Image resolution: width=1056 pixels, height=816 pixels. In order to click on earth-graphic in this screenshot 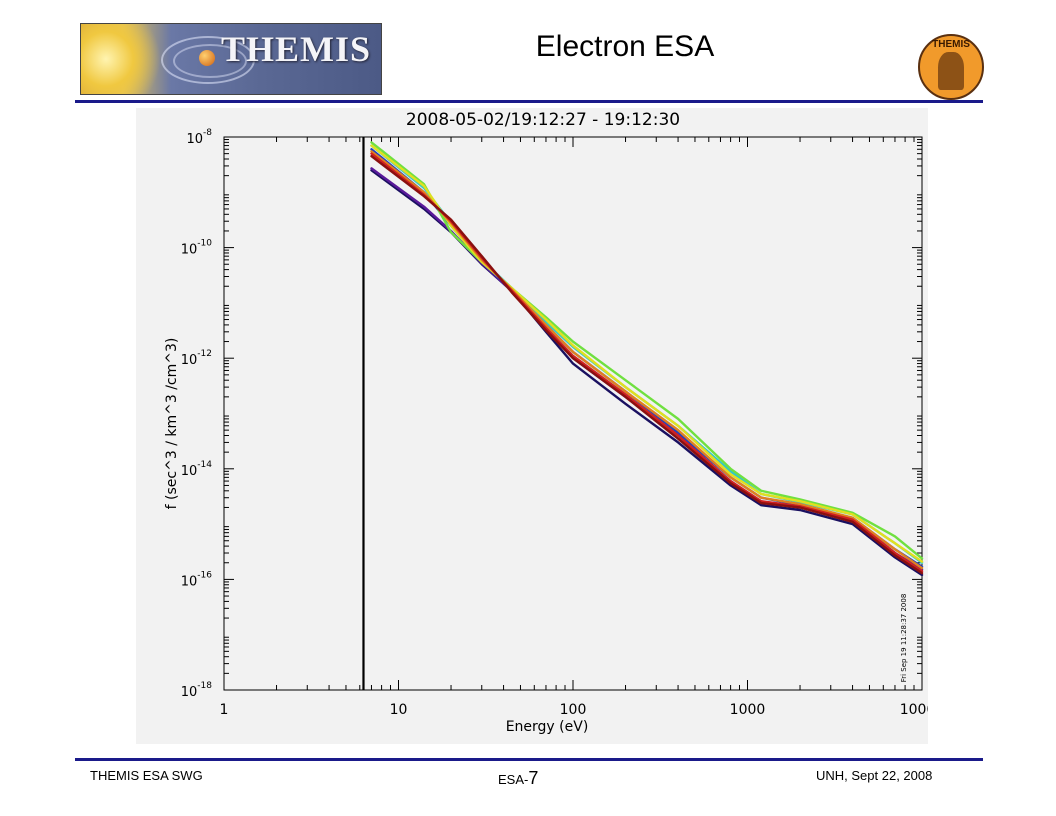, I will do `click(207, 58)`.